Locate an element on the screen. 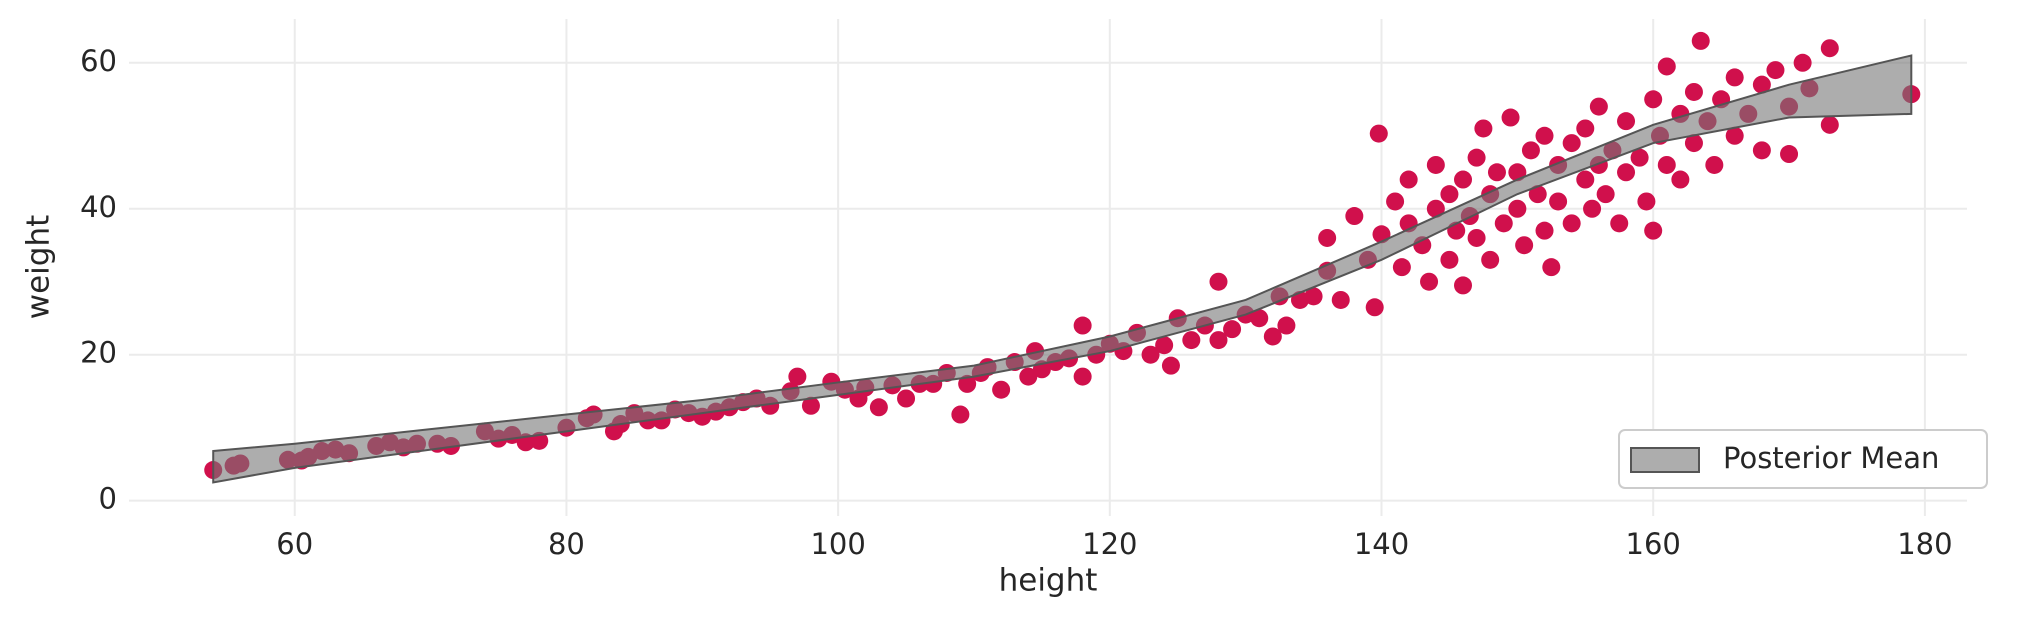 This screenshot has height=623, width=2023. x-tick-label: 80 is located at coordinates (566, 544).